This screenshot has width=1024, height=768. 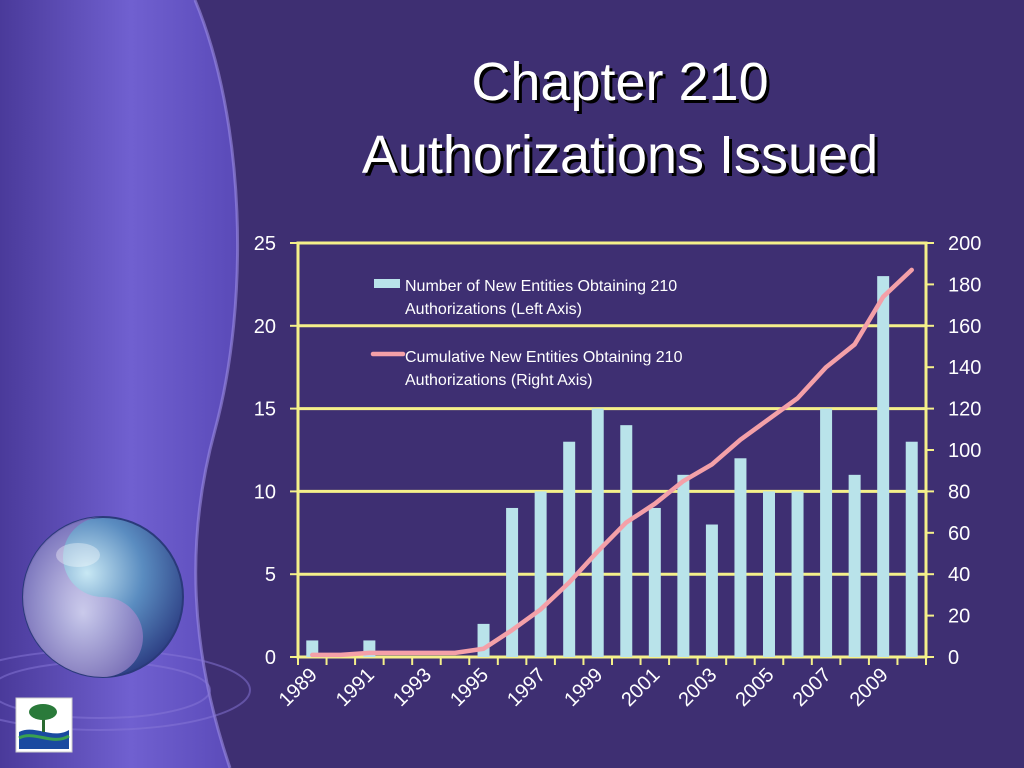 What do you see at coordinates (265, 327) in the screenshot?
I see `left-axis-tick-label: 20` at bounding box center [265, 327].